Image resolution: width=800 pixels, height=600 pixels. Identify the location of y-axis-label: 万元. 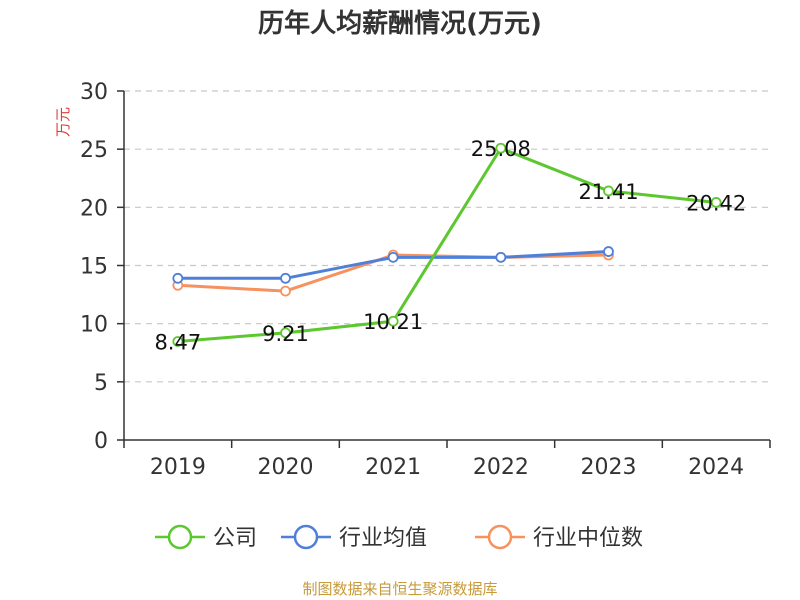
(63, 122).